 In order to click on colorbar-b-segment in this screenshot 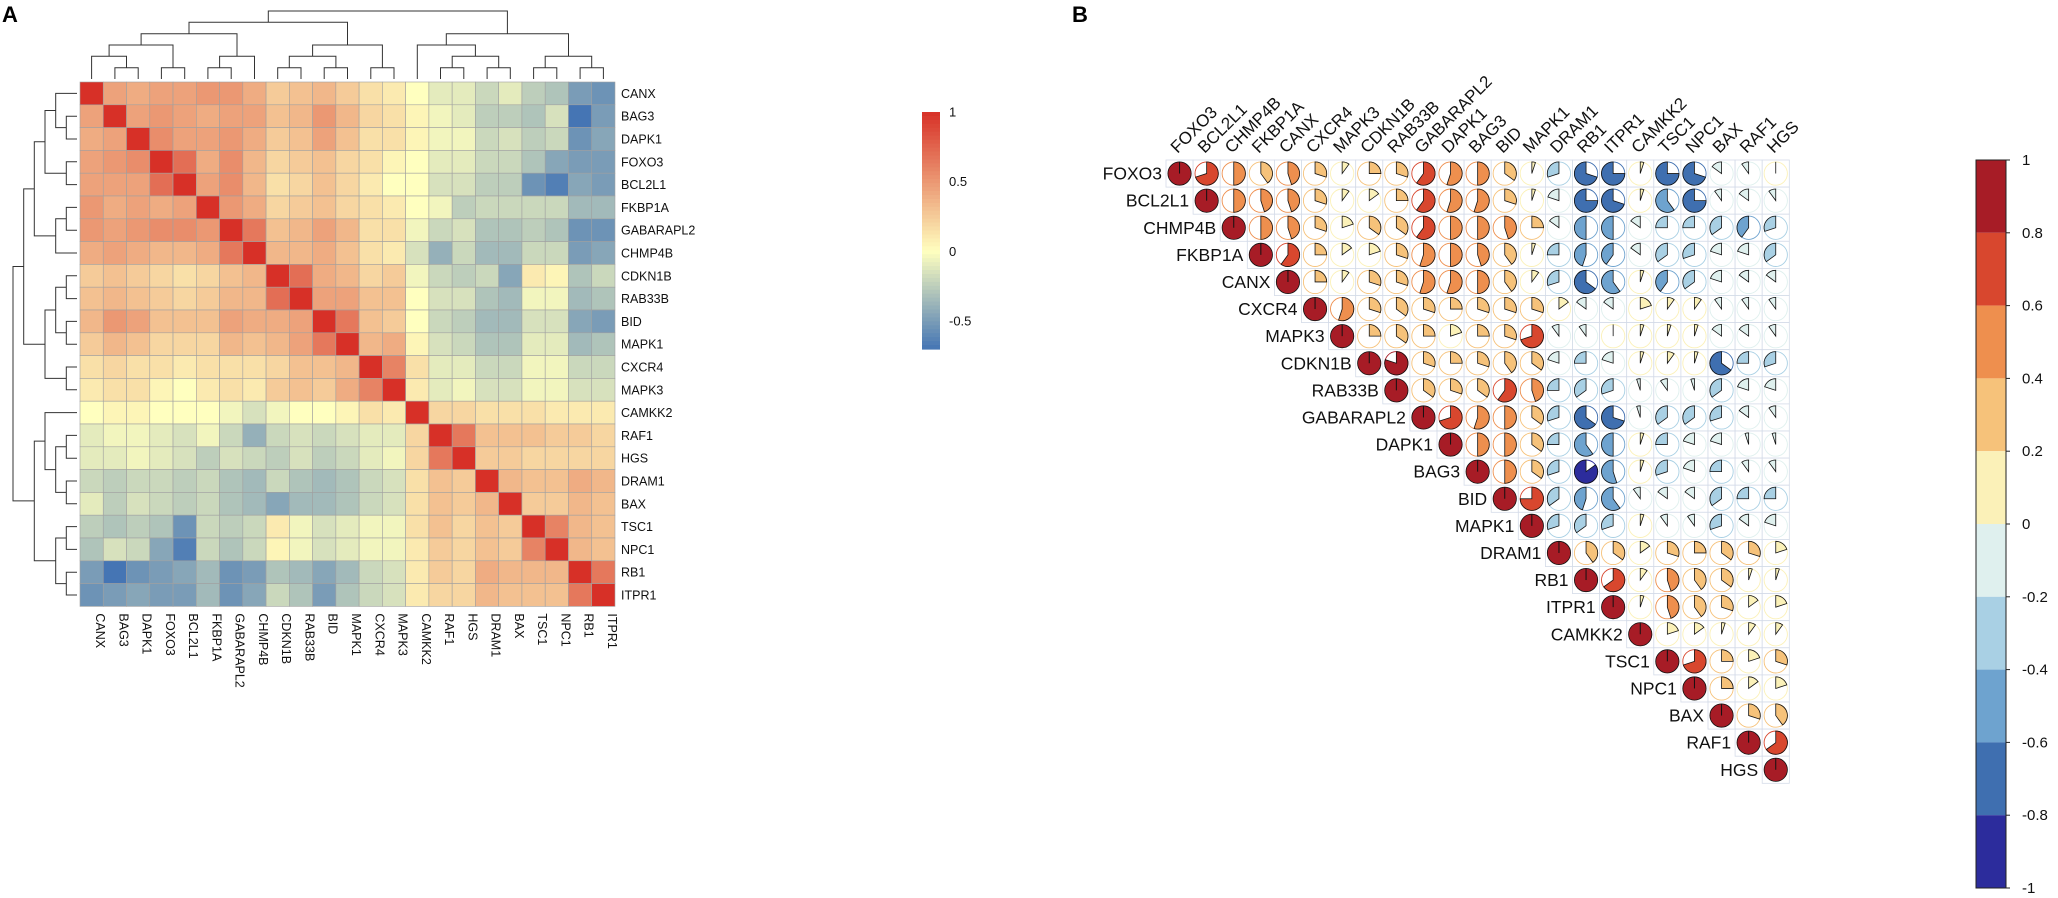, I will do `click(1991, 706)`.